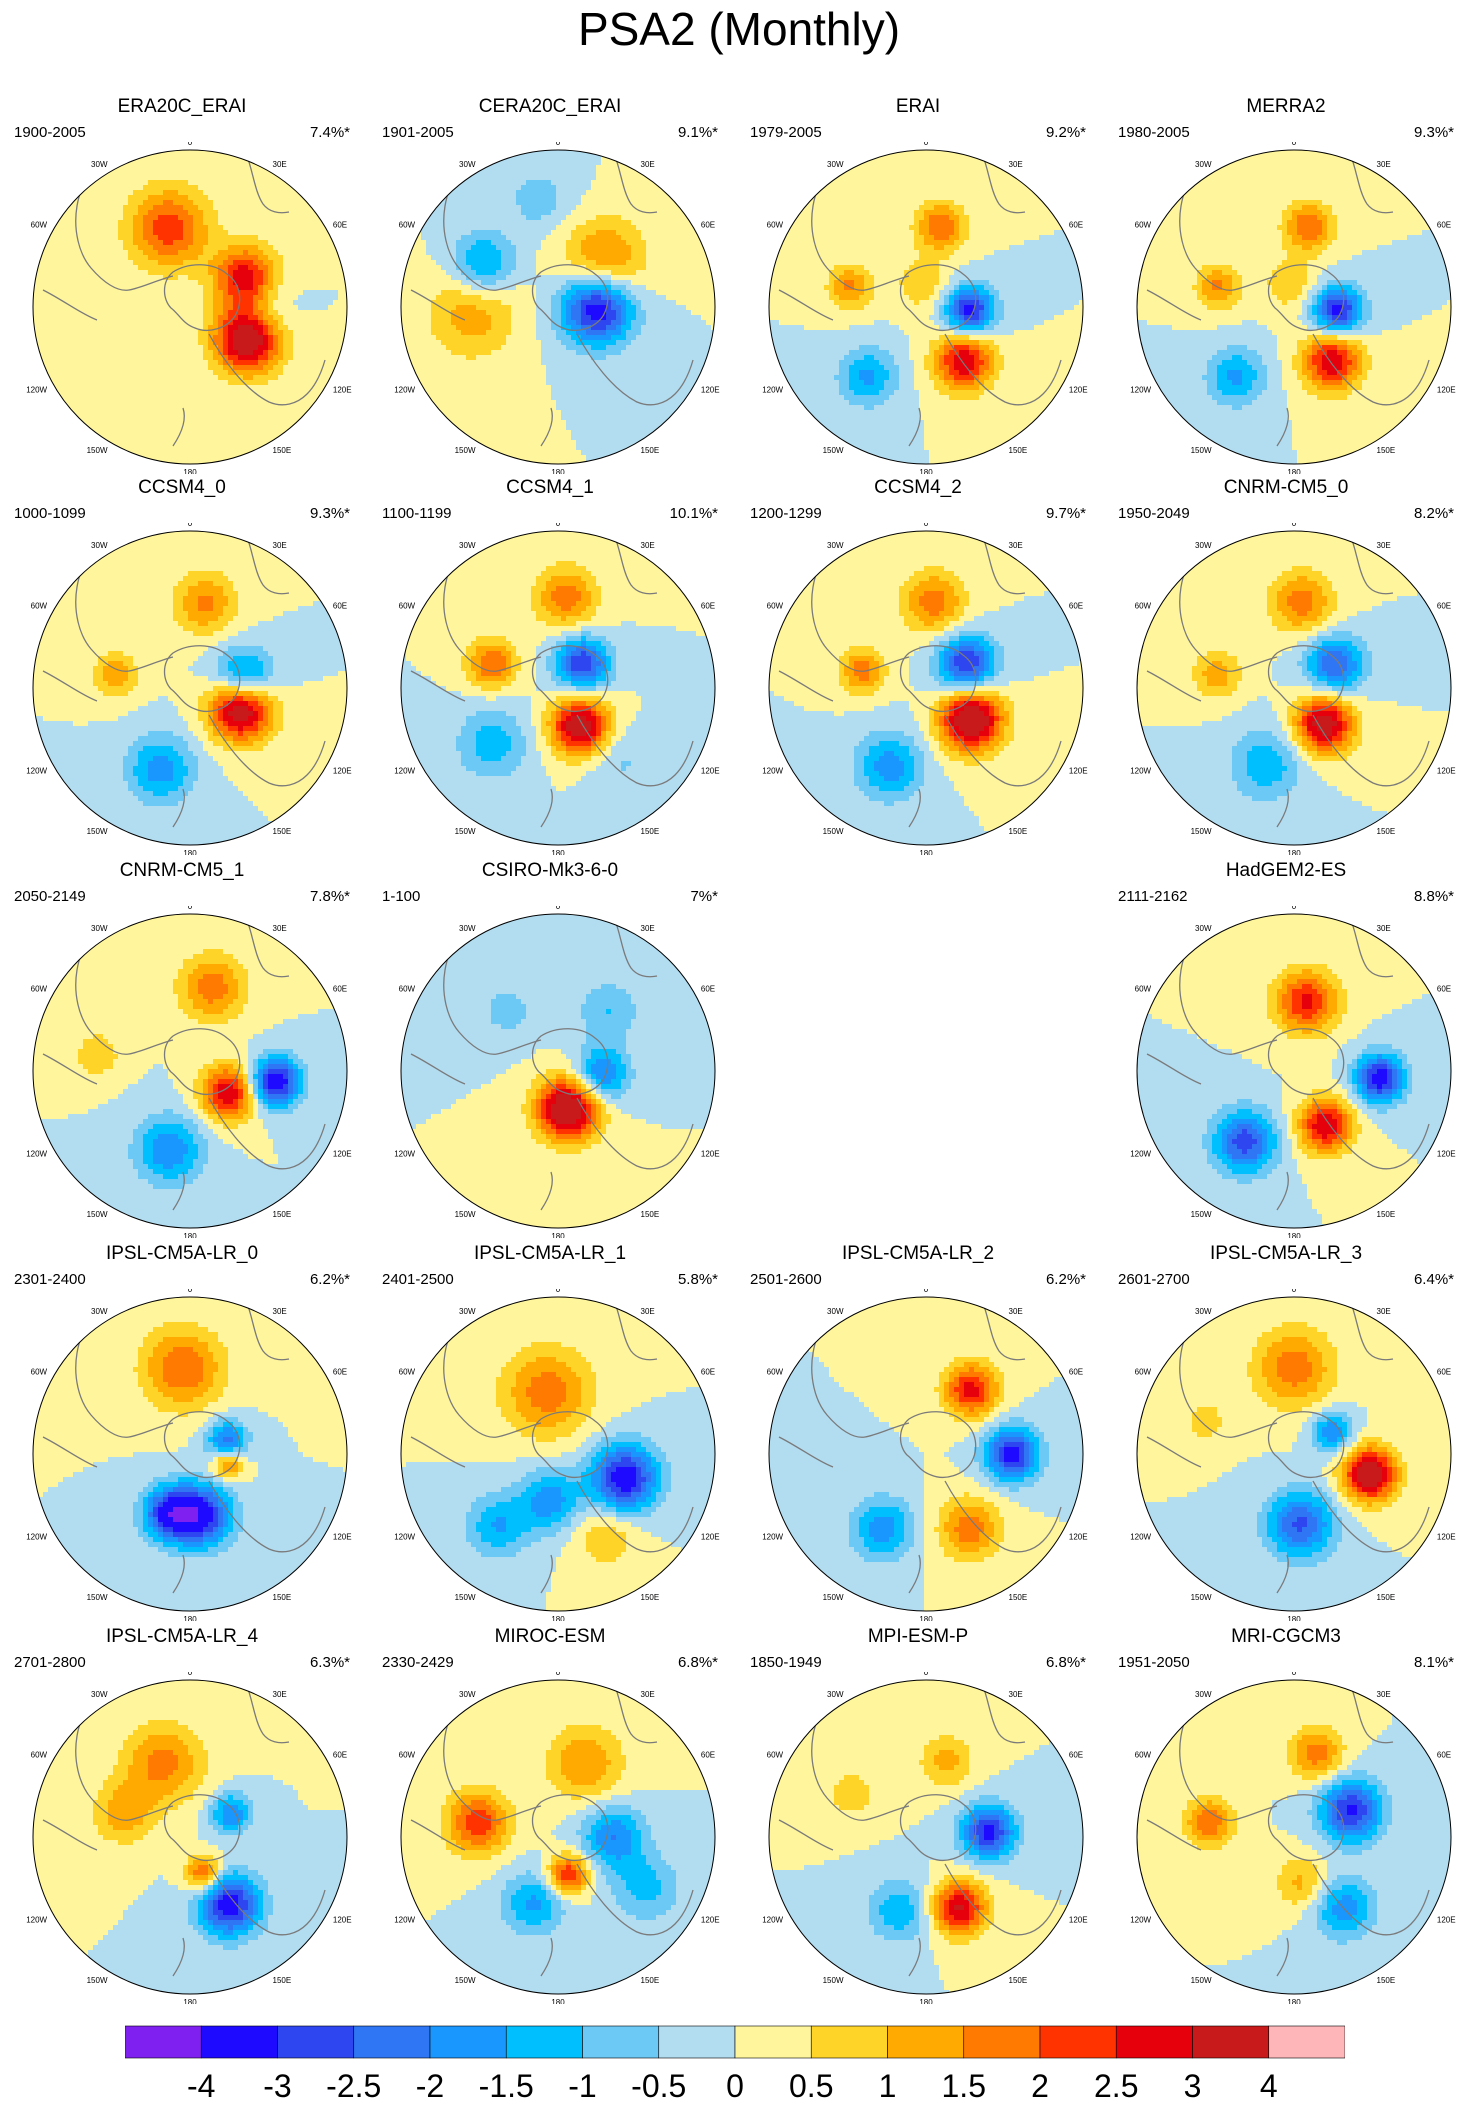 The height and width of the screenshot is (2107, 1478). Describe the element at coordinates (582, 2086) in the screenshot. I see `colorbar-tick-label: -1` at that location.